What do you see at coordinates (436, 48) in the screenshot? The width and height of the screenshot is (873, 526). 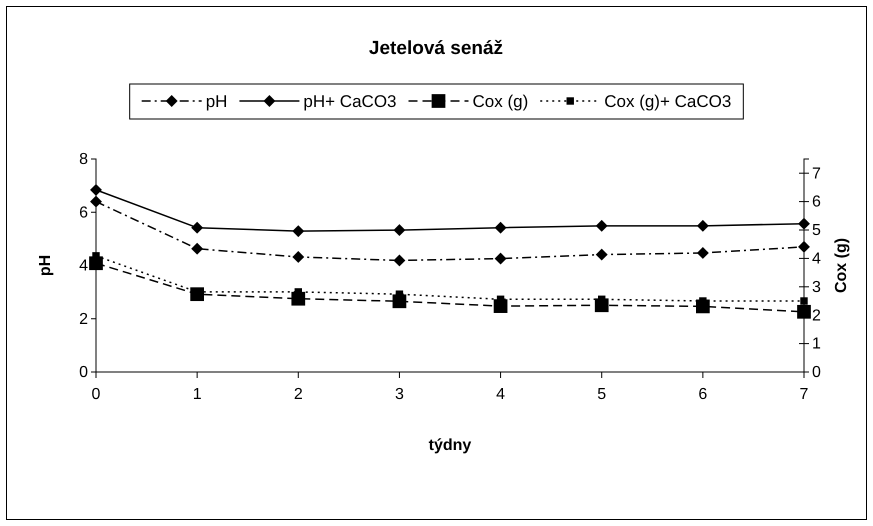 I see `chart-title: Jetelová senáž` at bounding box center [436, 48].